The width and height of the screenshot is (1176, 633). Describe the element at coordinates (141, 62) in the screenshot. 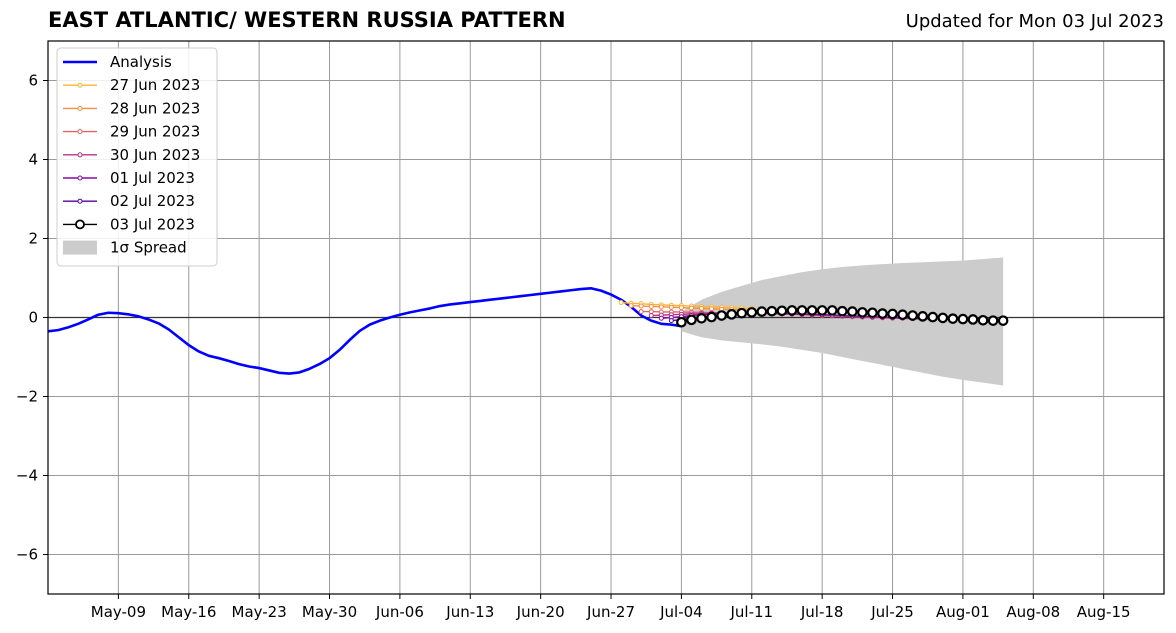

I see `legend-label: Analysis` at that location.